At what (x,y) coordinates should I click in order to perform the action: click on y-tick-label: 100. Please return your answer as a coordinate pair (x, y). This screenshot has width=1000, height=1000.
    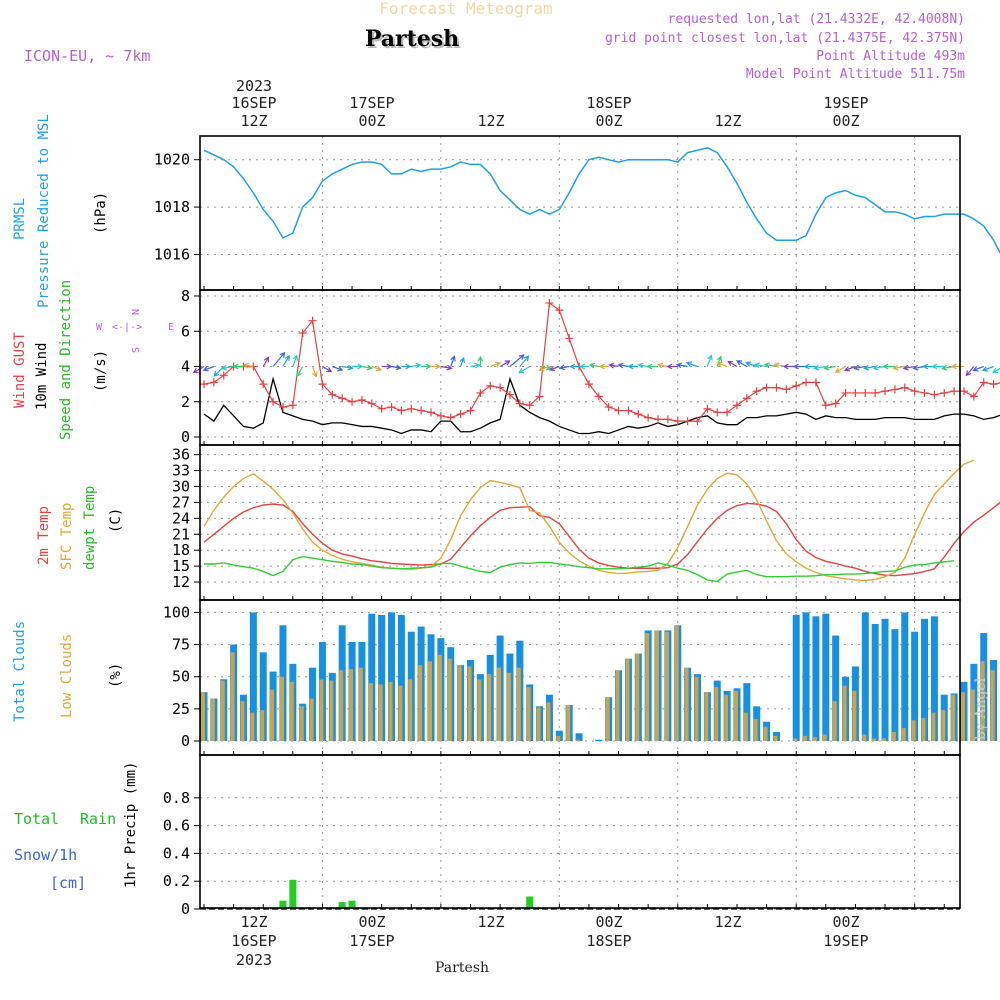
    Looking at the image, I should click on (176, 612).